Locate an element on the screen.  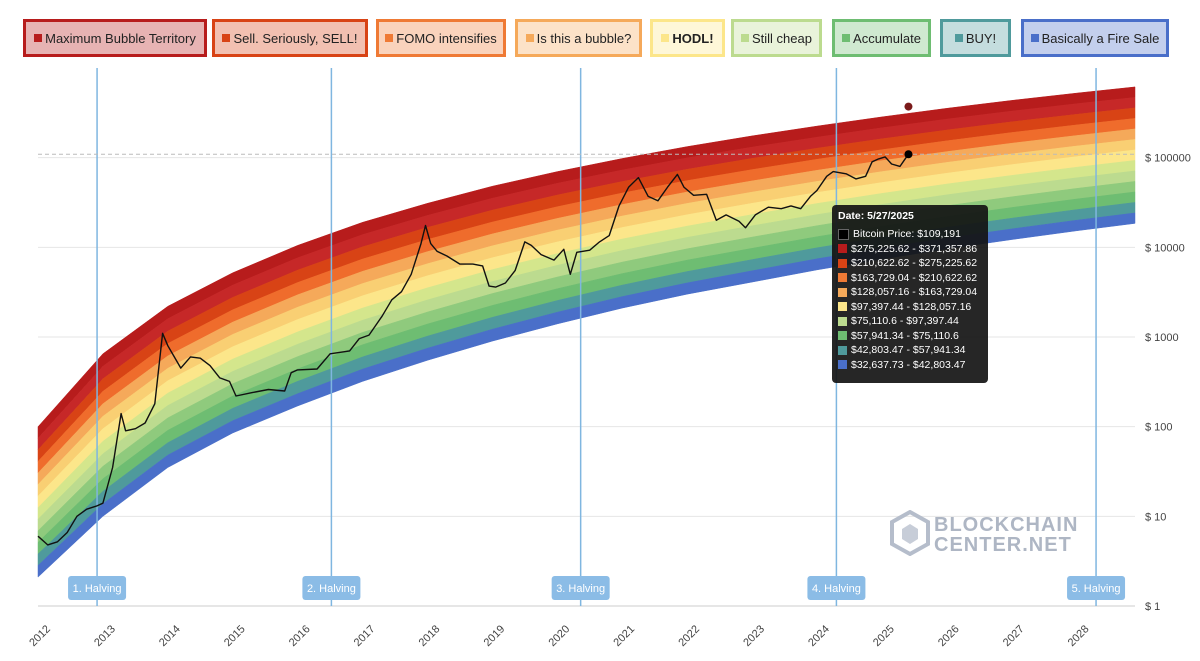
tooltip-row-text: Bitcoin Price: $109,191 is located at coordinates (907, 234).